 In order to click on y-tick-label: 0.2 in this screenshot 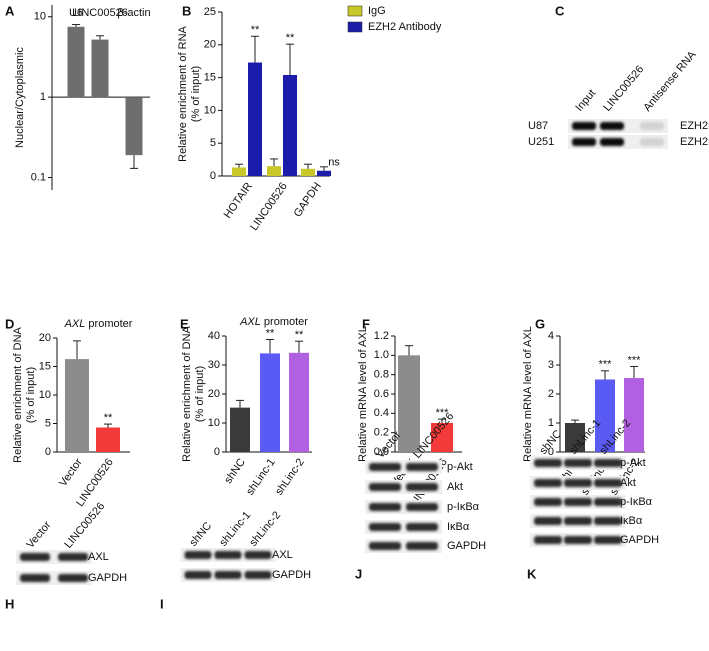, I will do `click(381, 433)`.